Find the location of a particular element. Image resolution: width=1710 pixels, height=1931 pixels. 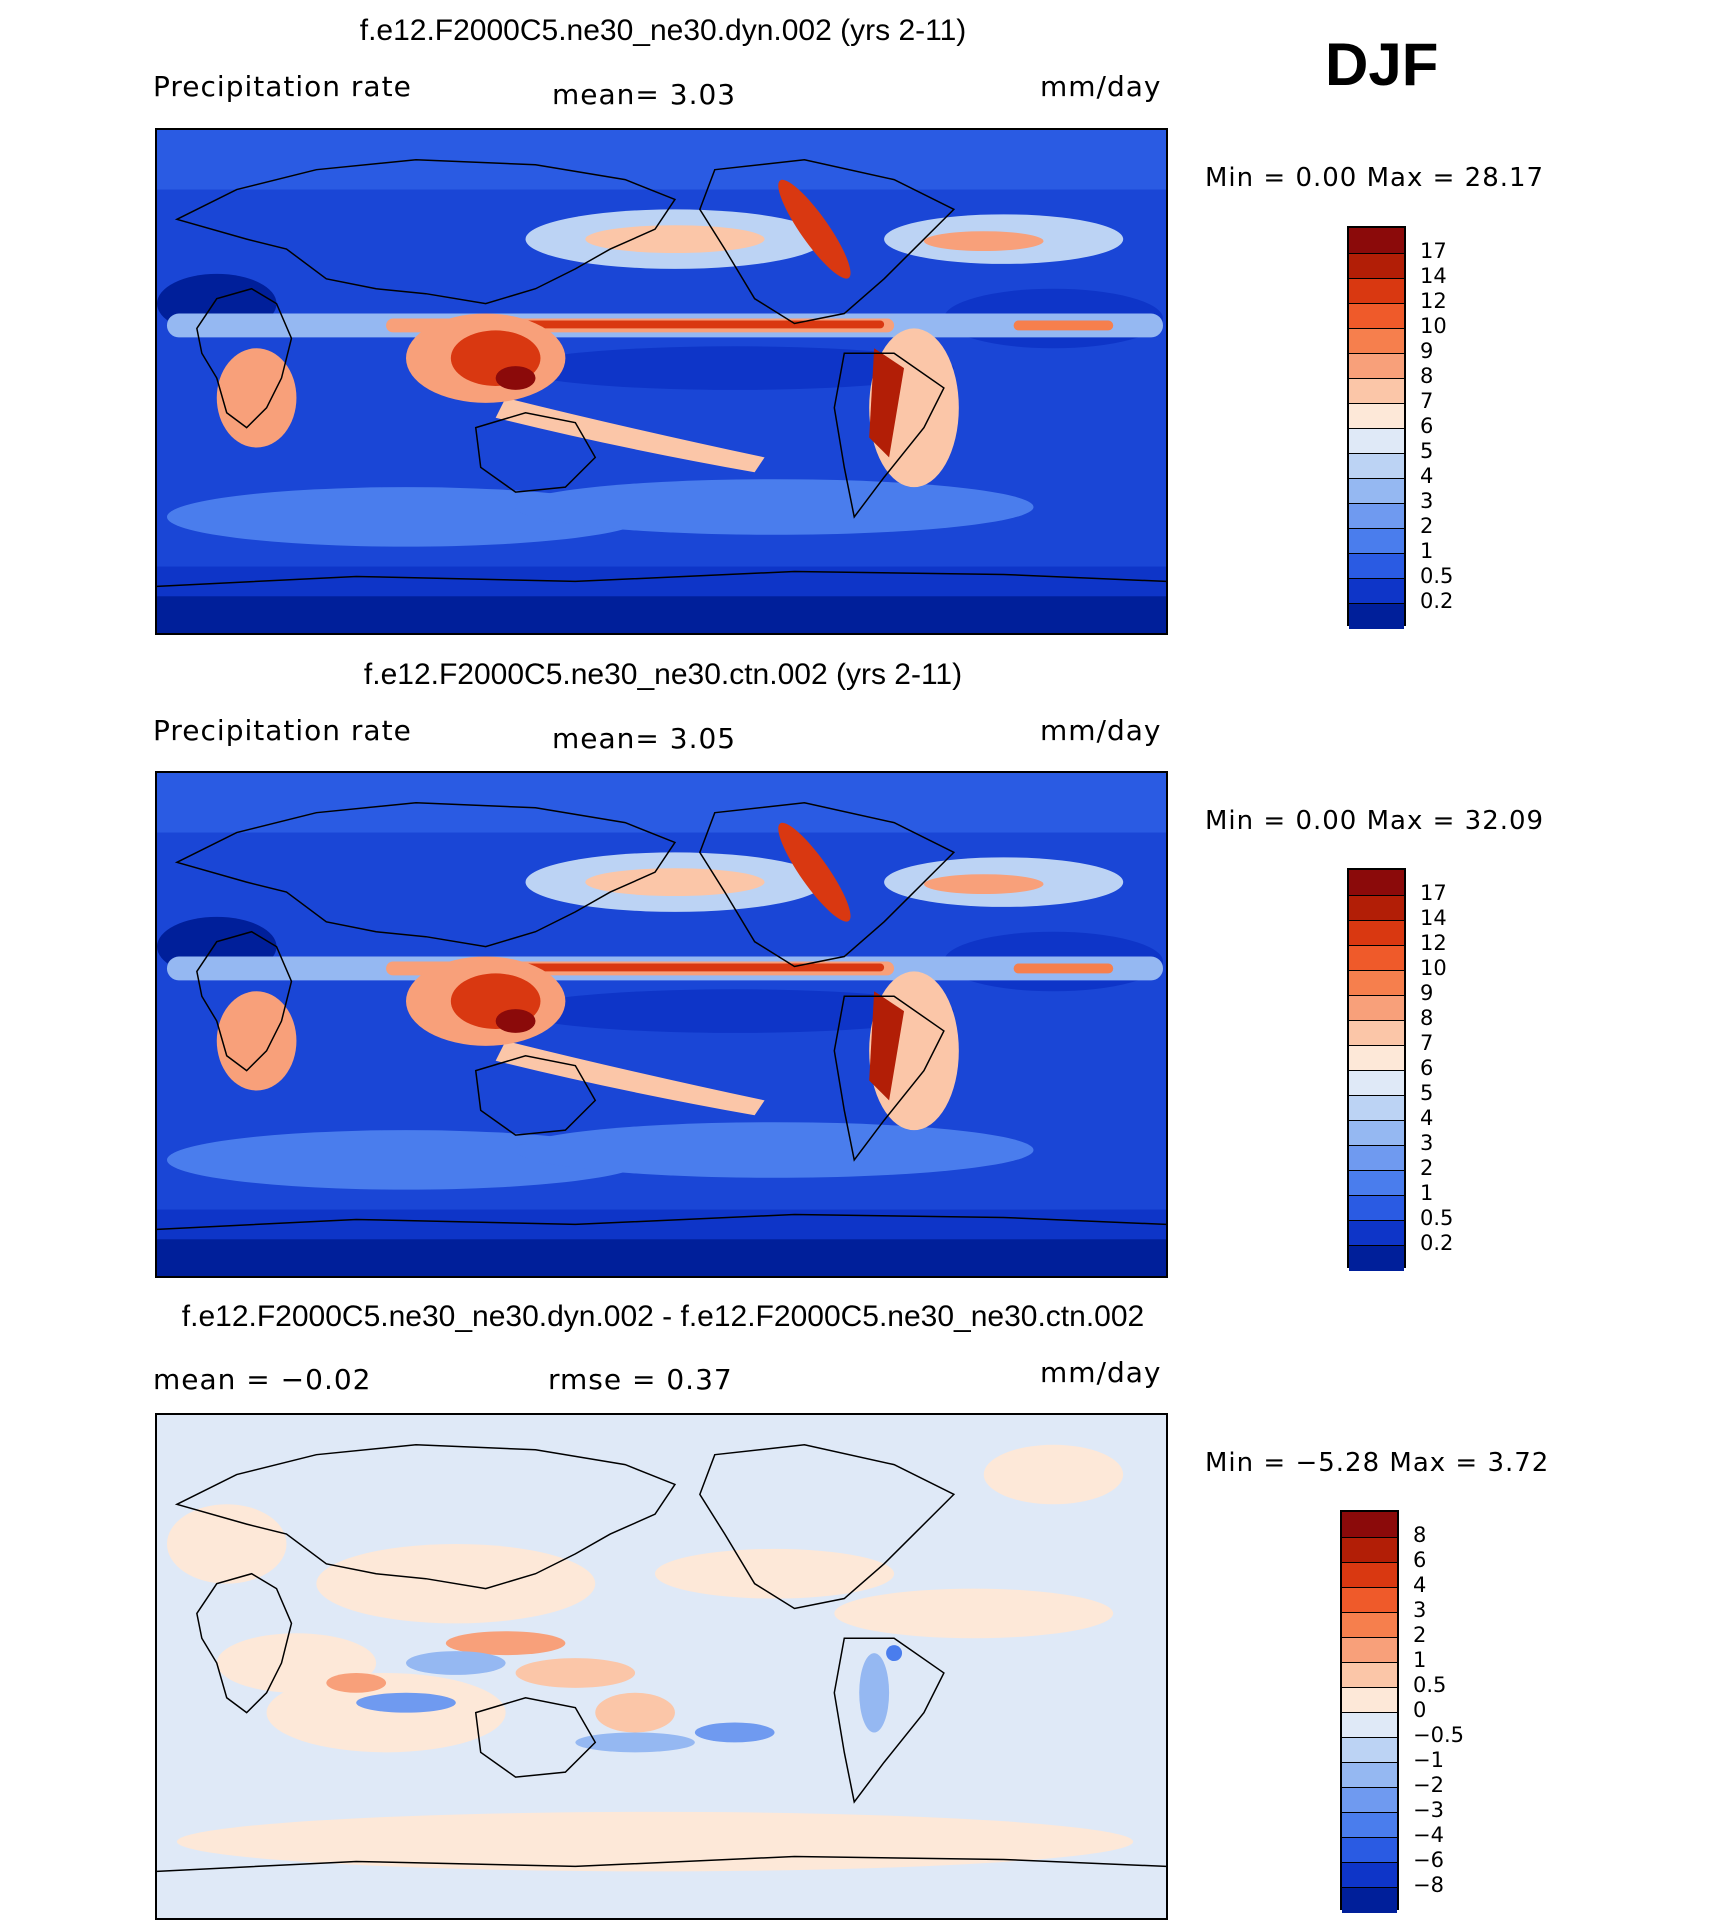

panel-1-minmax: Min = 0.00 Max = 28.17 is located at coordinates (1375, 178).